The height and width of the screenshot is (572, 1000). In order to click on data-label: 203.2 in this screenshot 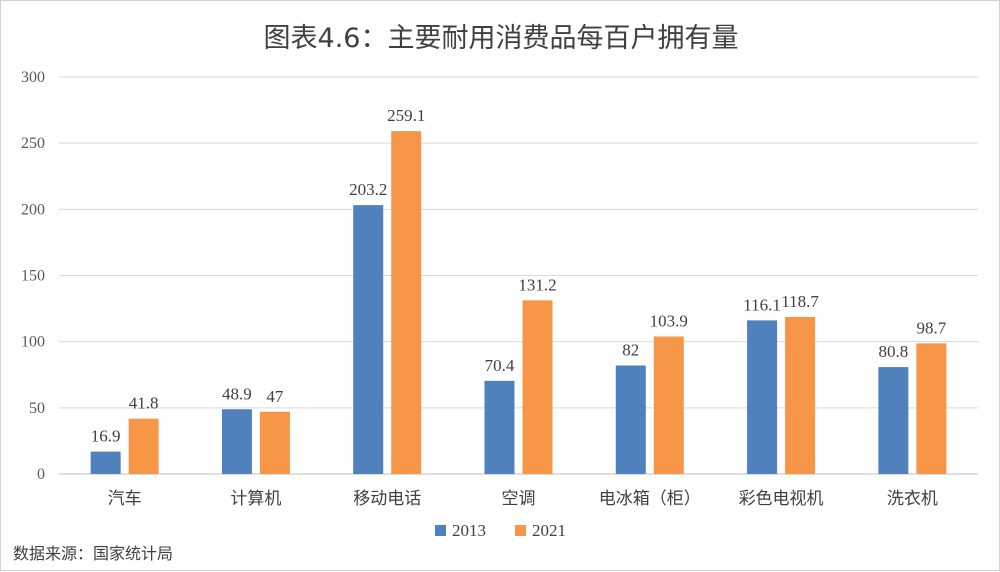, I will do `click(368, 189)`.